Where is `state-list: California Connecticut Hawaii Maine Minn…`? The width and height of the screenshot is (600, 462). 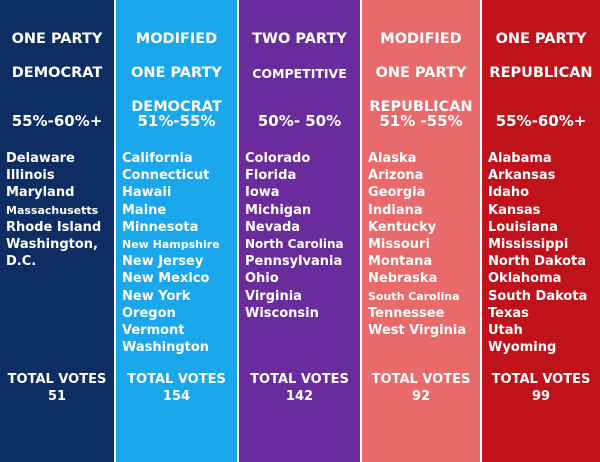 state-list: California Connecticut Hawaii Maine Minn… is located at coordinates (178, 253).